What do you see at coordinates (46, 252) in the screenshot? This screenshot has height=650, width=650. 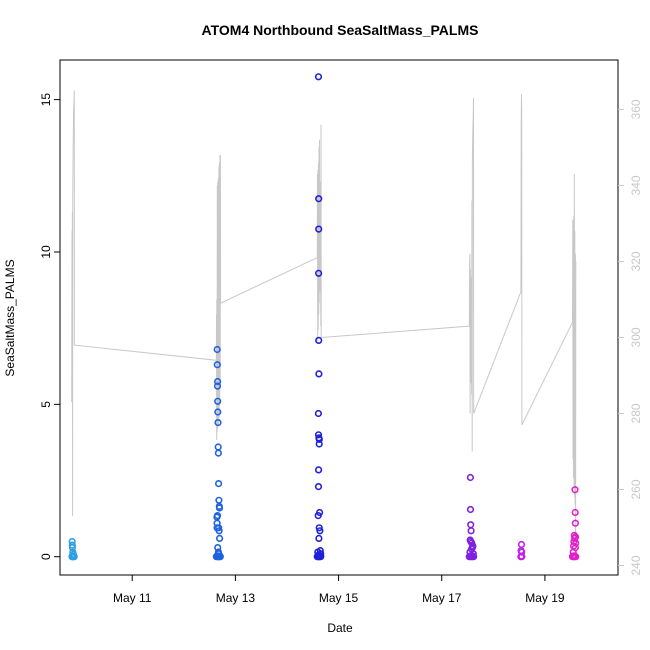 I see `y-tick-label: 10` at bounding box center [46, 252].